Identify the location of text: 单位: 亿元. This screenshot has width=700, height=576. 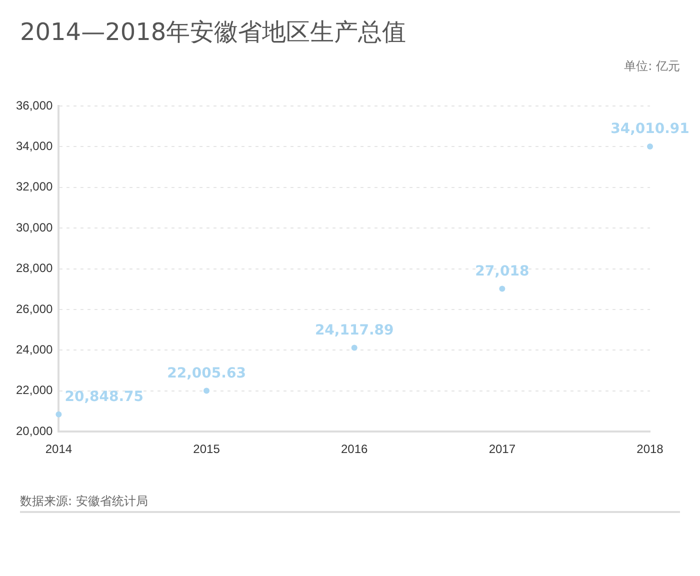
(652, 66).